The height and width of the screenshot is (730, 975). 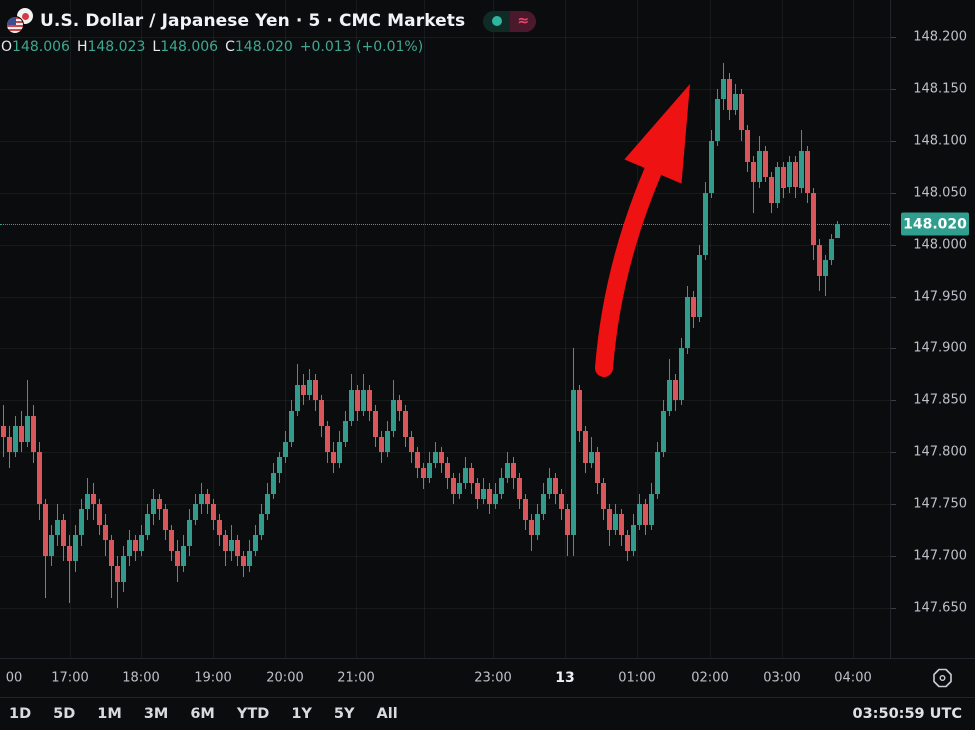 I want to click on range-button-1y: 1Y, so click(x=301, y=714).